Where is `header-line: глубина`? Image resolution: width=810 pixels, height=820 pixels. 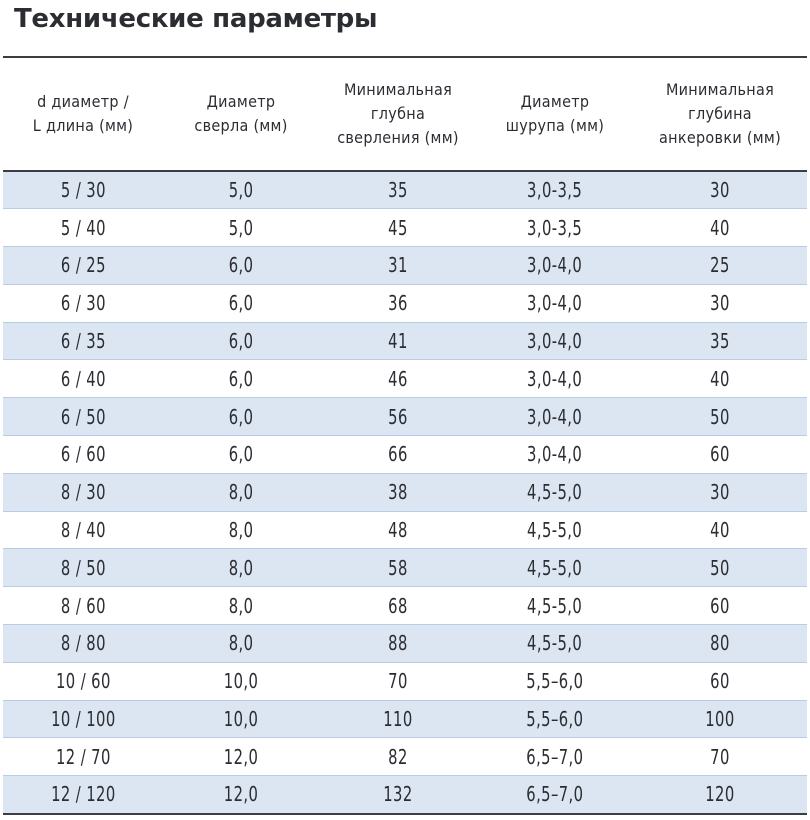 header-line: глубина is located at coordinates (720, 113).